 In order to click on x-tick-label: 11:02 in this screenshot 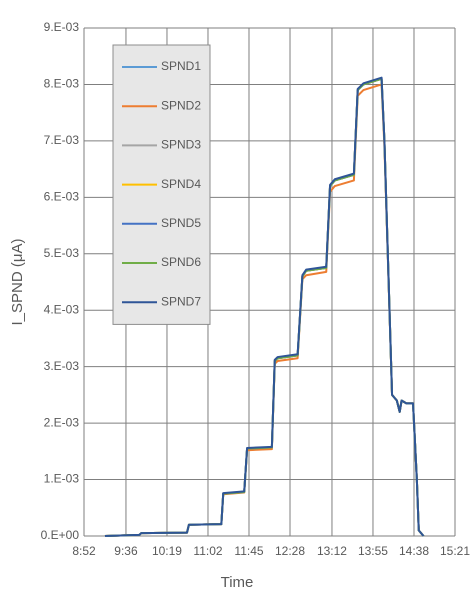, I will do `click(207, 551)`.